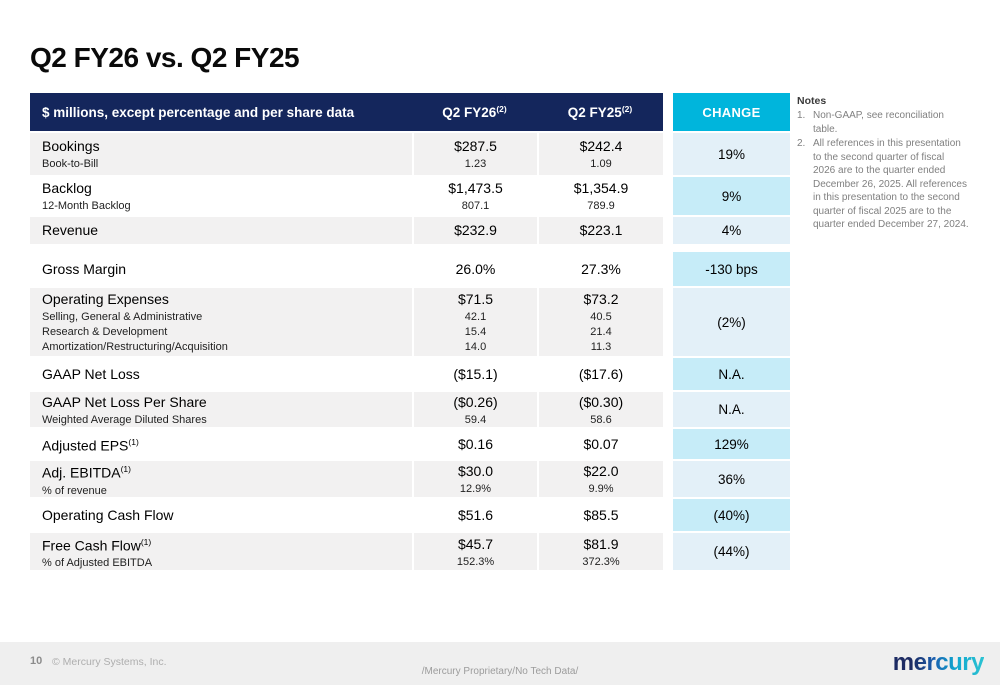 This screenshot has height=685, width=1000. Describe the element at coordinates (731, 196) in the screenshot. I see `change-value: 9%` at that location.